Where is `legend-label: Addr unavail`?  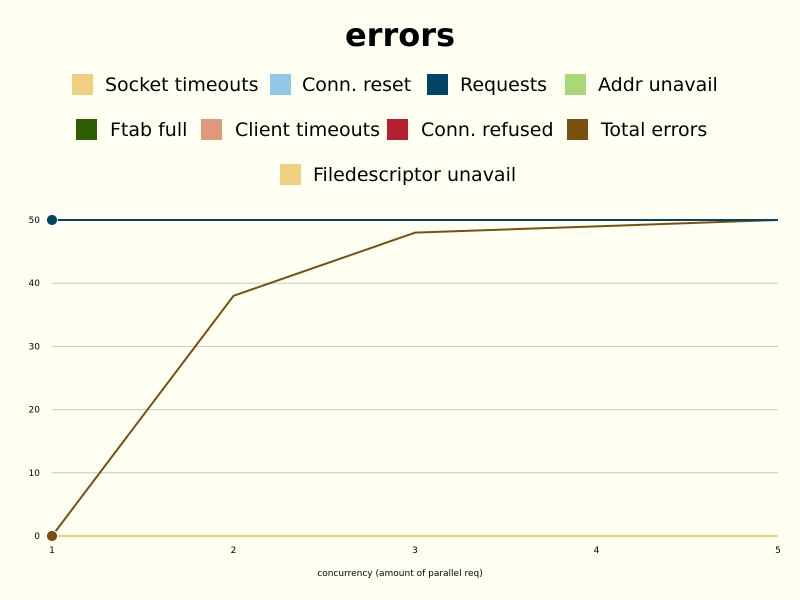
legend-label: Addr unavail is located at coordinates (658, 85).